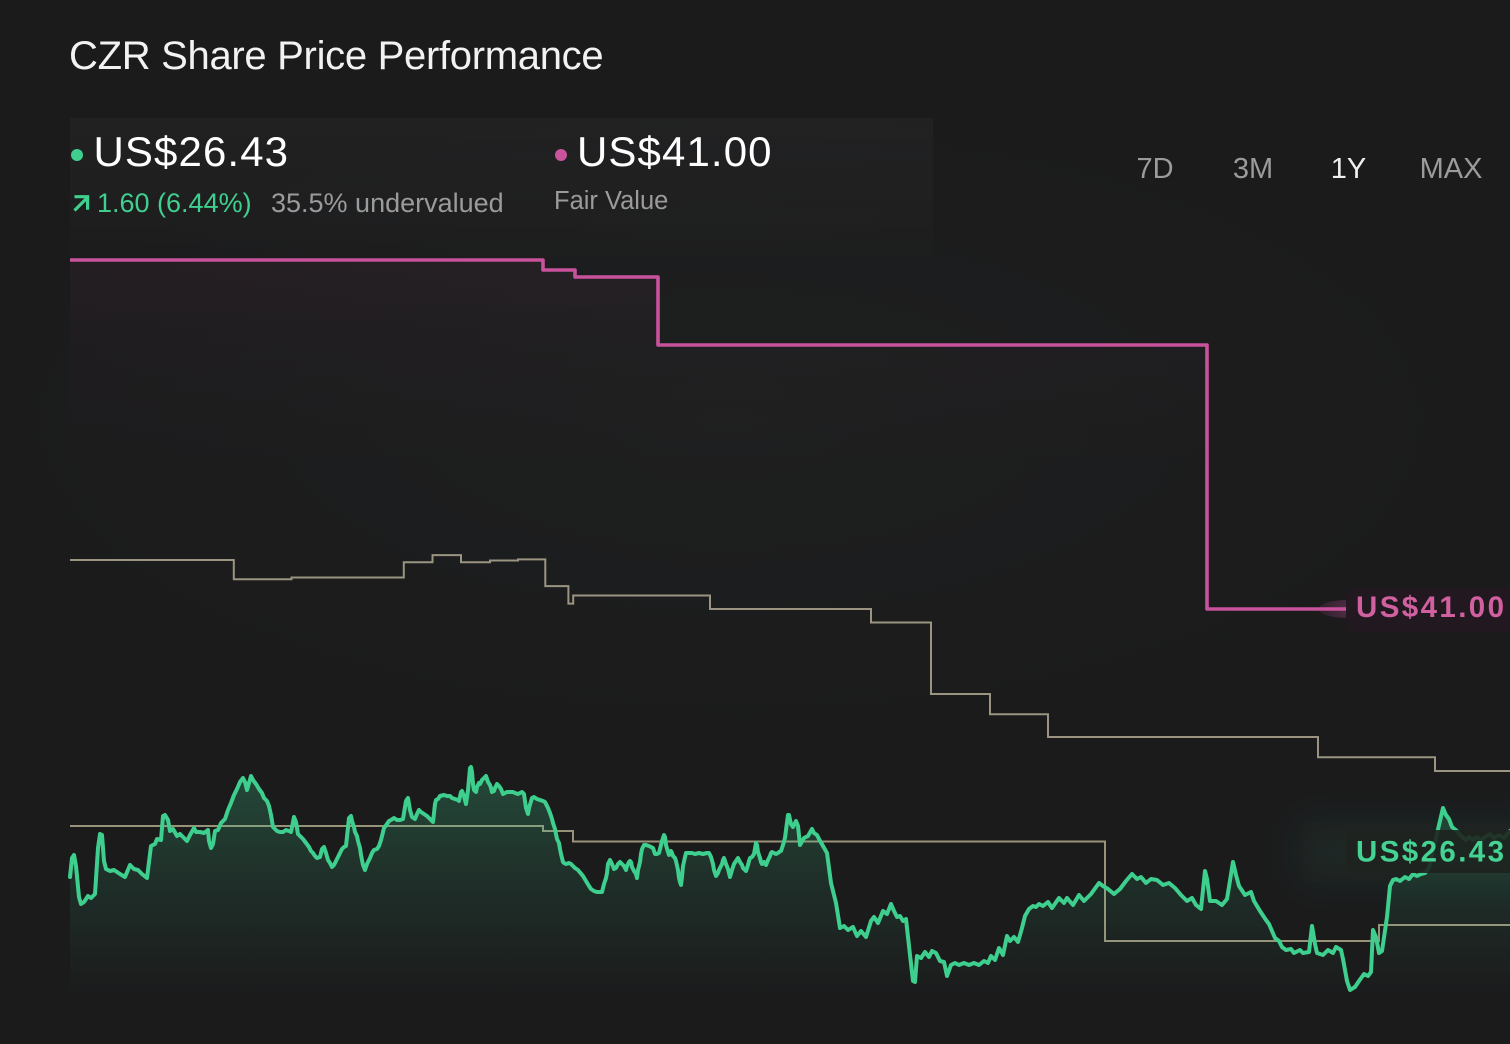  I want to click on svg-text: US$26.43, so click(1431, 852).